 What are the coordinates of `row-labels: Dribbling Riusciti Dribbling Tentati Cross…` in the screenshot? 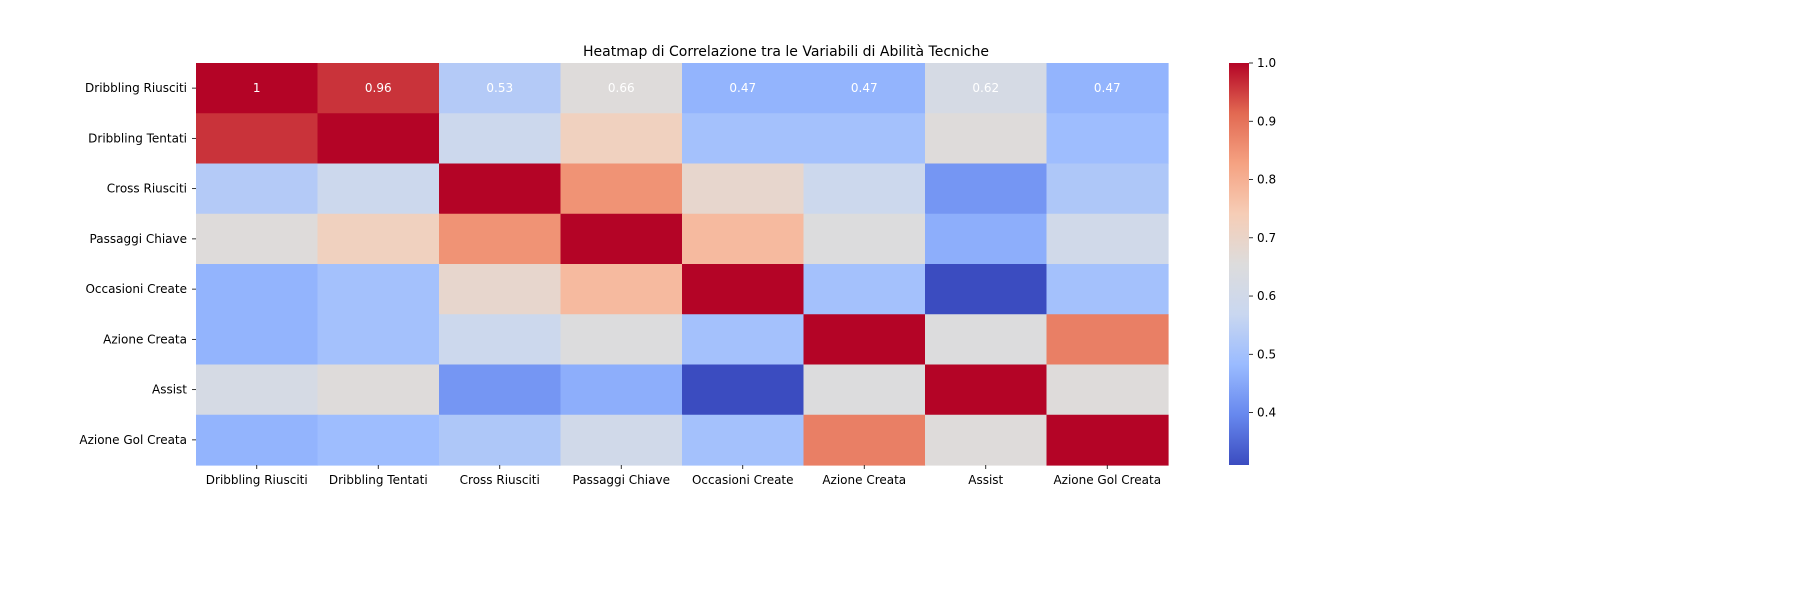 It's located at (137, 264).